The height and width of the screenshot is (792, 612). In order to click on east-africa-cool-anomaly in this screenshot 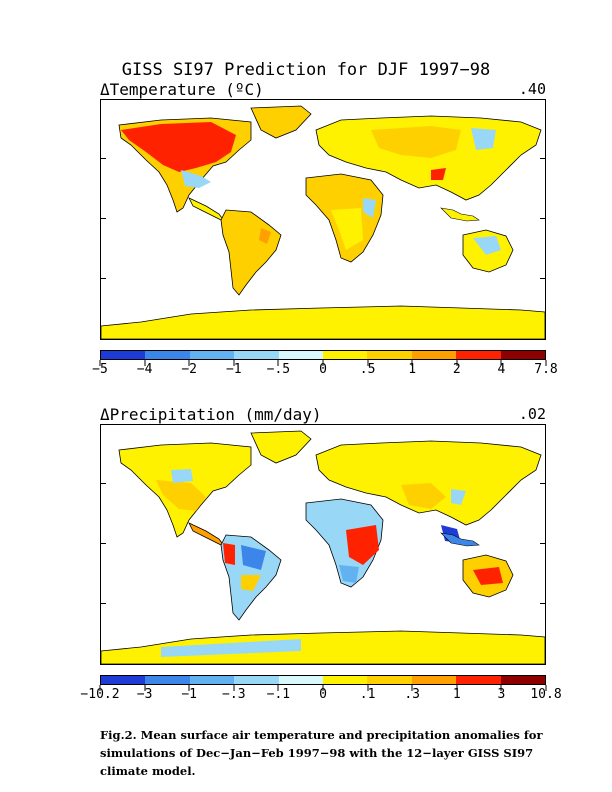, I will do `click(369, 208)`.